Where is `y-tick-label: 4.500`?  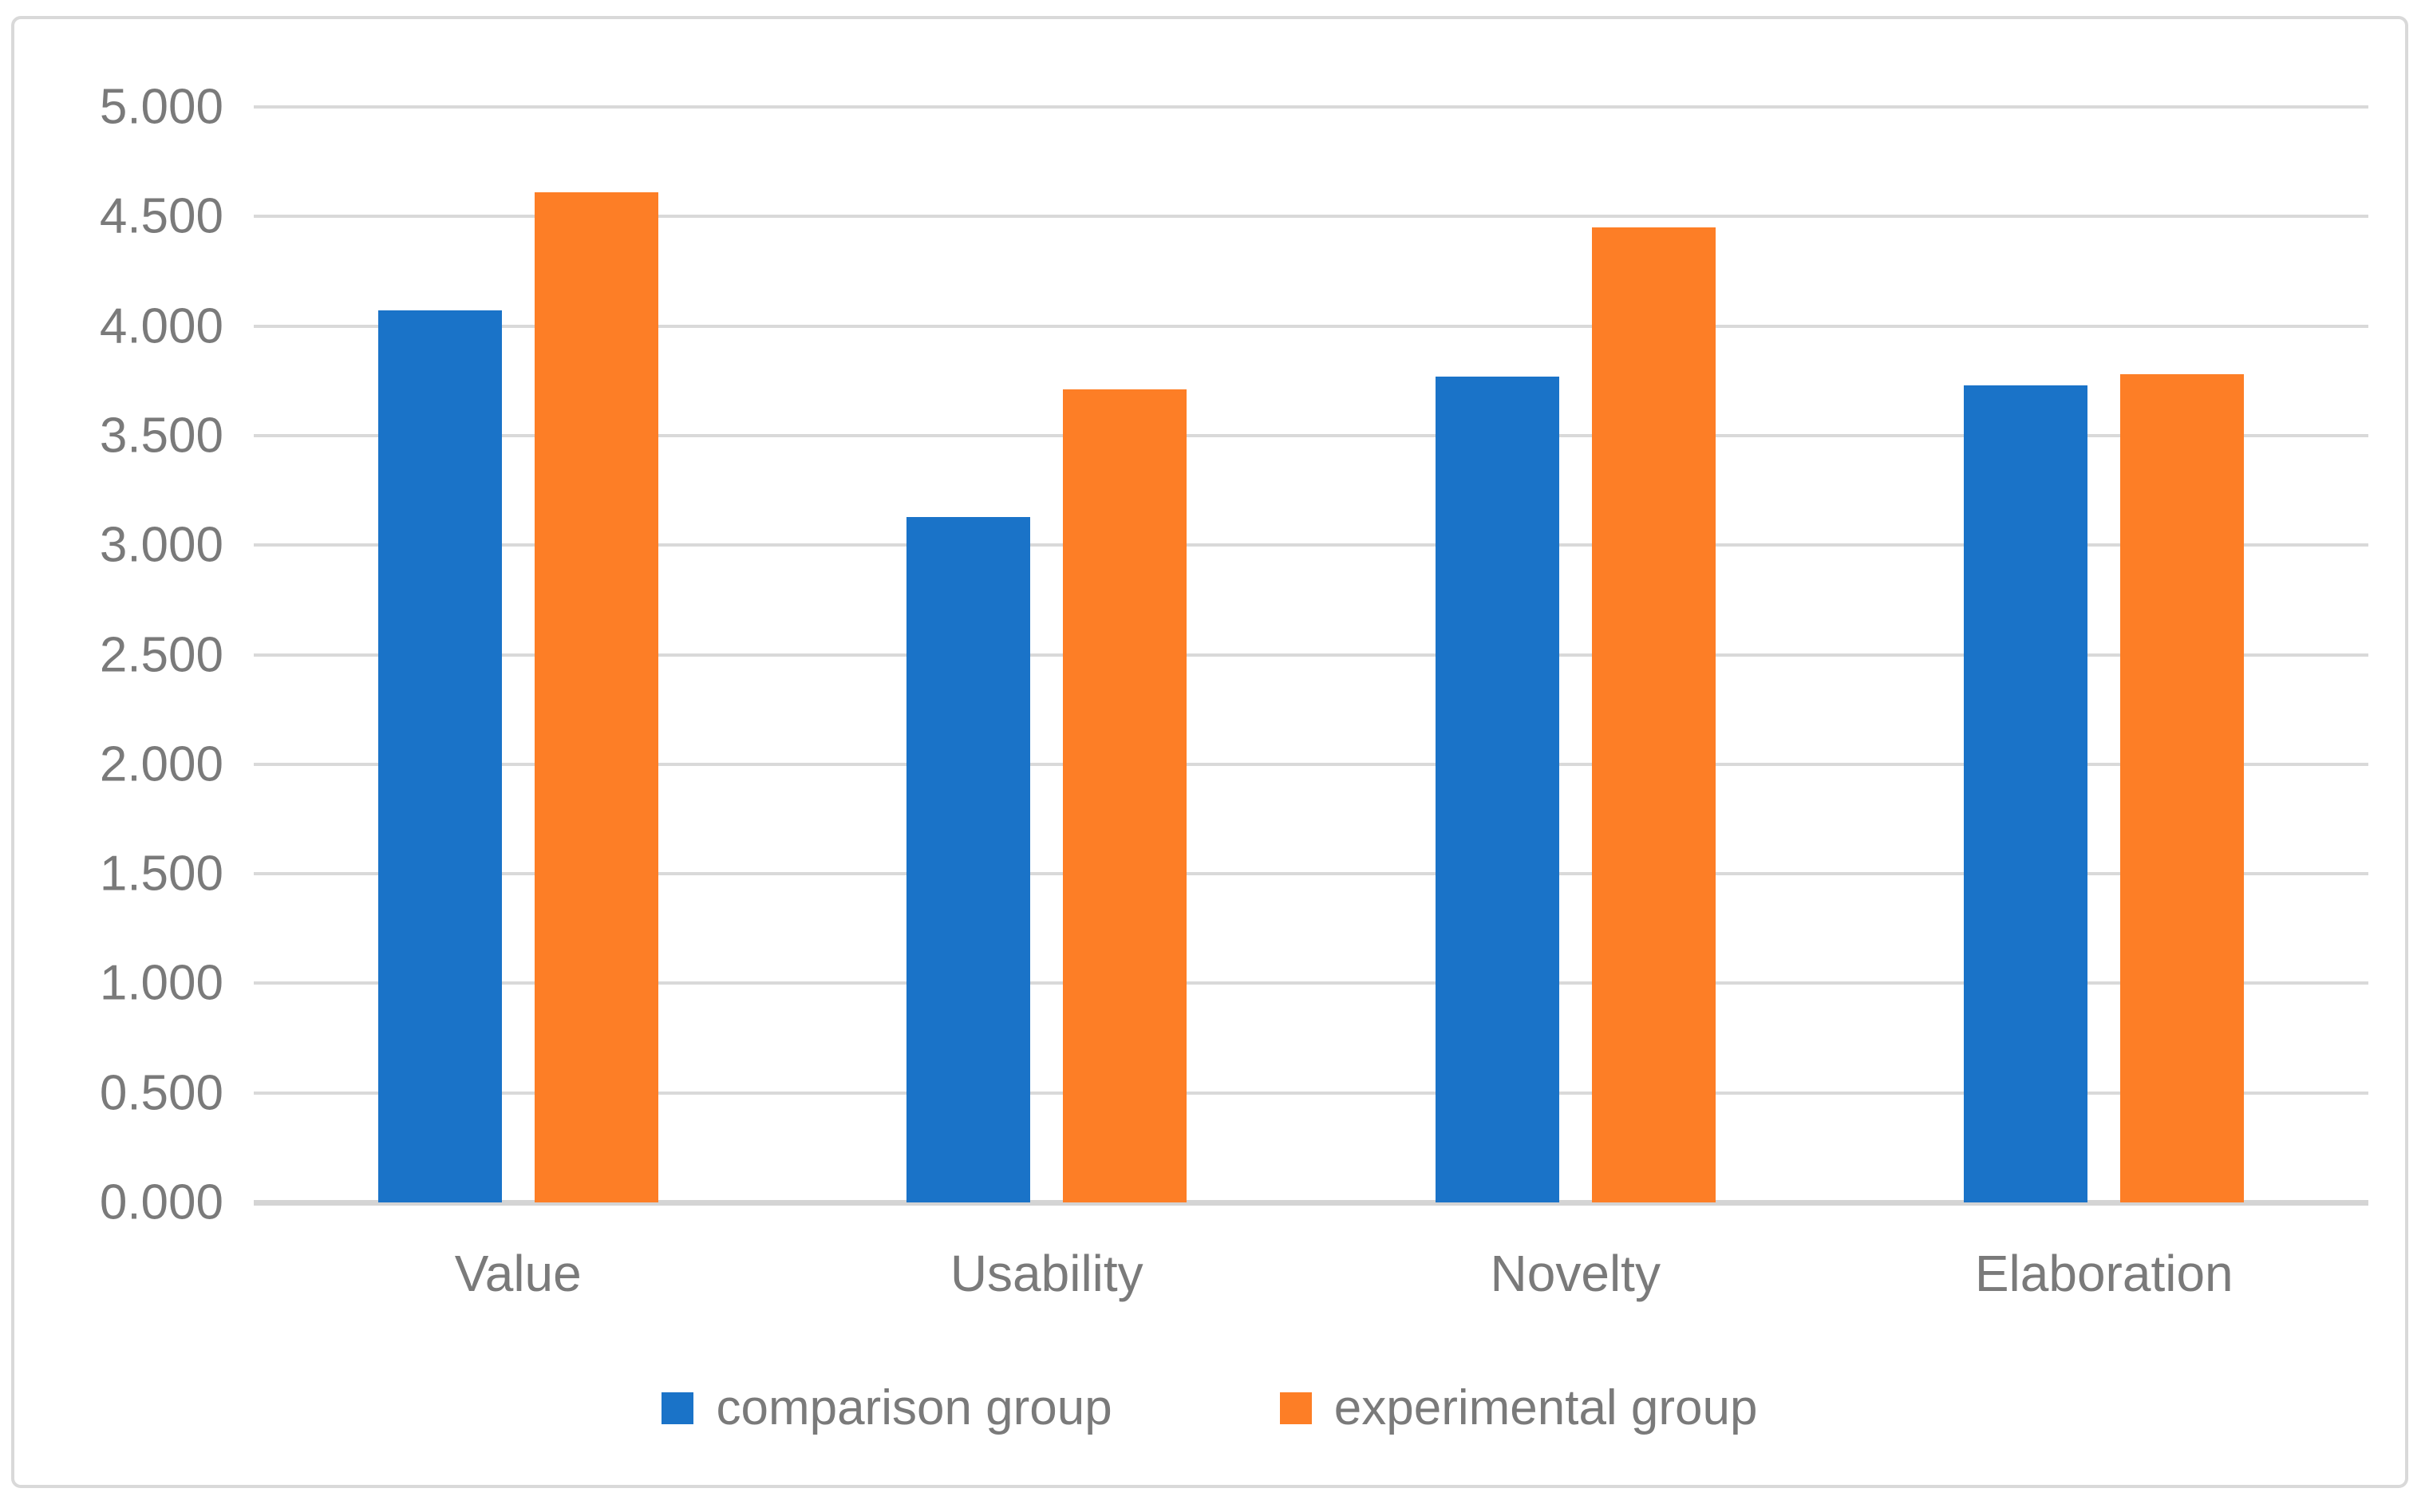
y-tick-label: 4.500 is located at coordinates (161, 216).